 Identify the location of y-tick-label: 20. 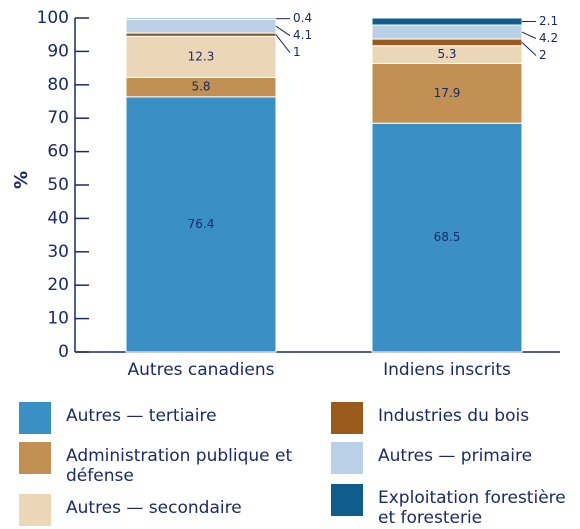
(58, 285).